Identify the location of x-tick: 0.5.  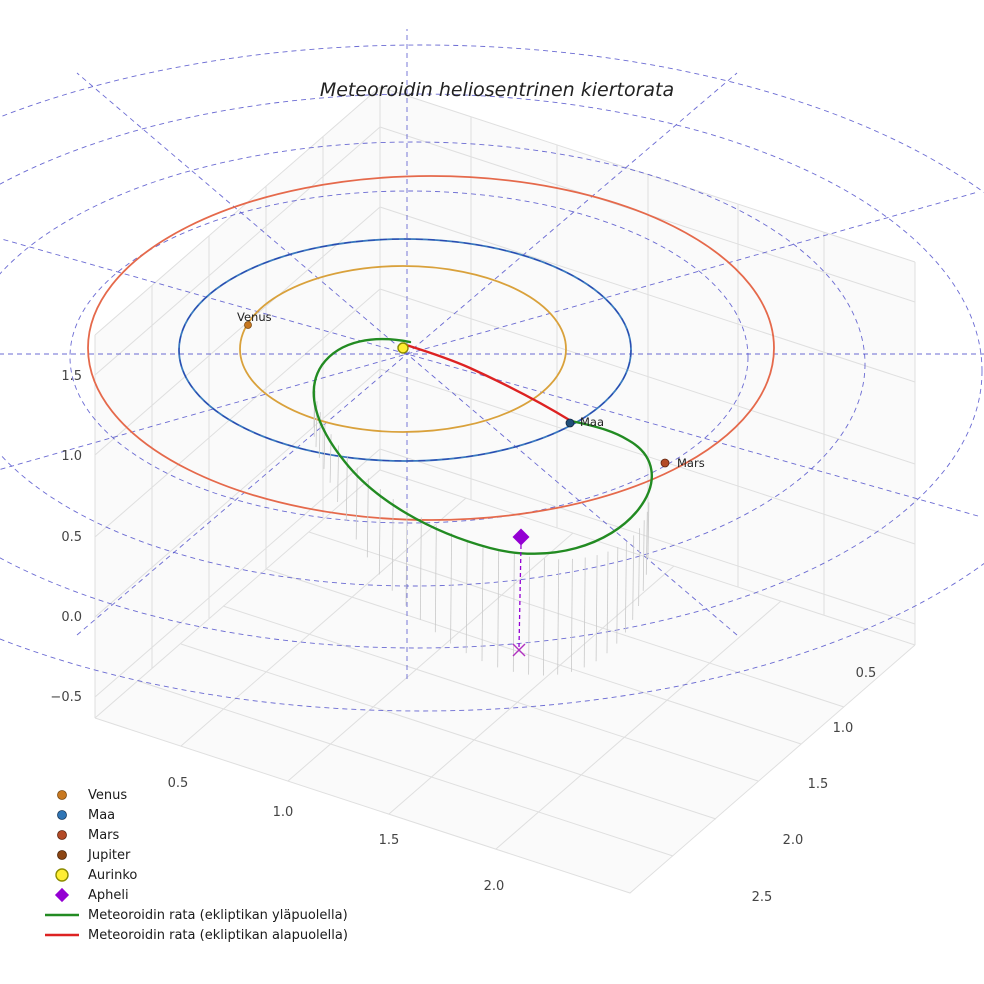
(178, 783).